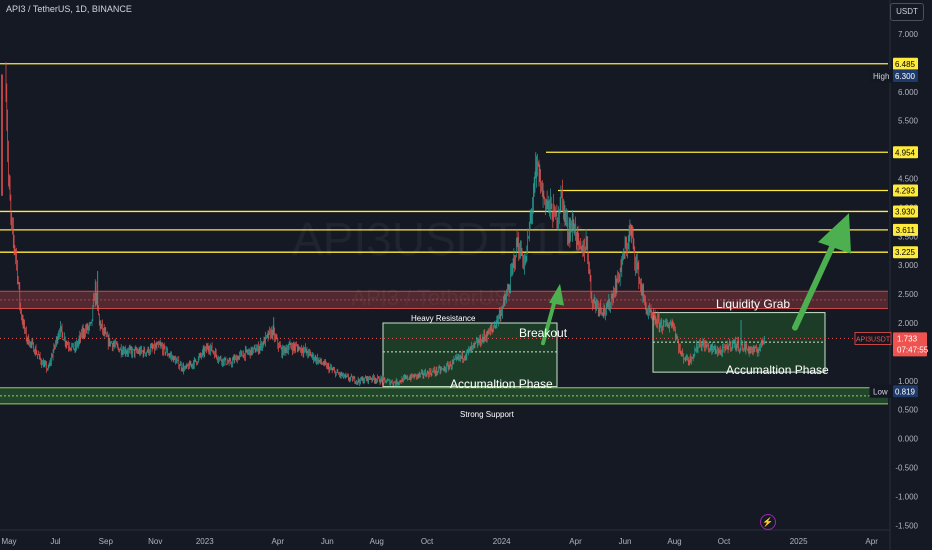  Describe the element at coordinates (881, 76) in the screenshot. I see `high-marker-label: High` at that location.